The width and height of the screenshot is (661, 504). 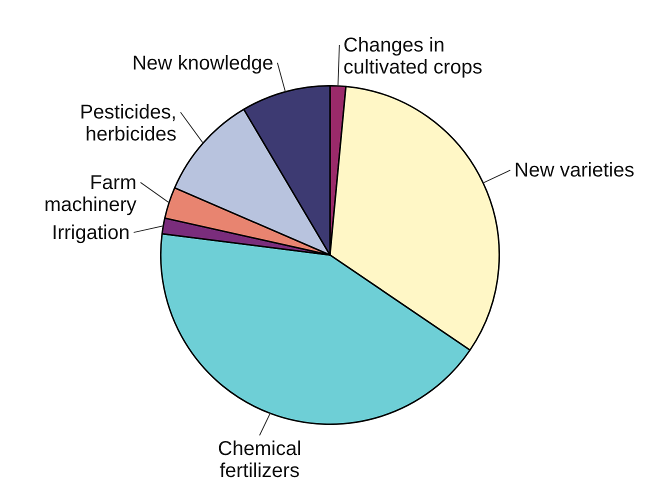 I want to click on slice-label: Pesticides, herbicides, so click(x=128, y=124).